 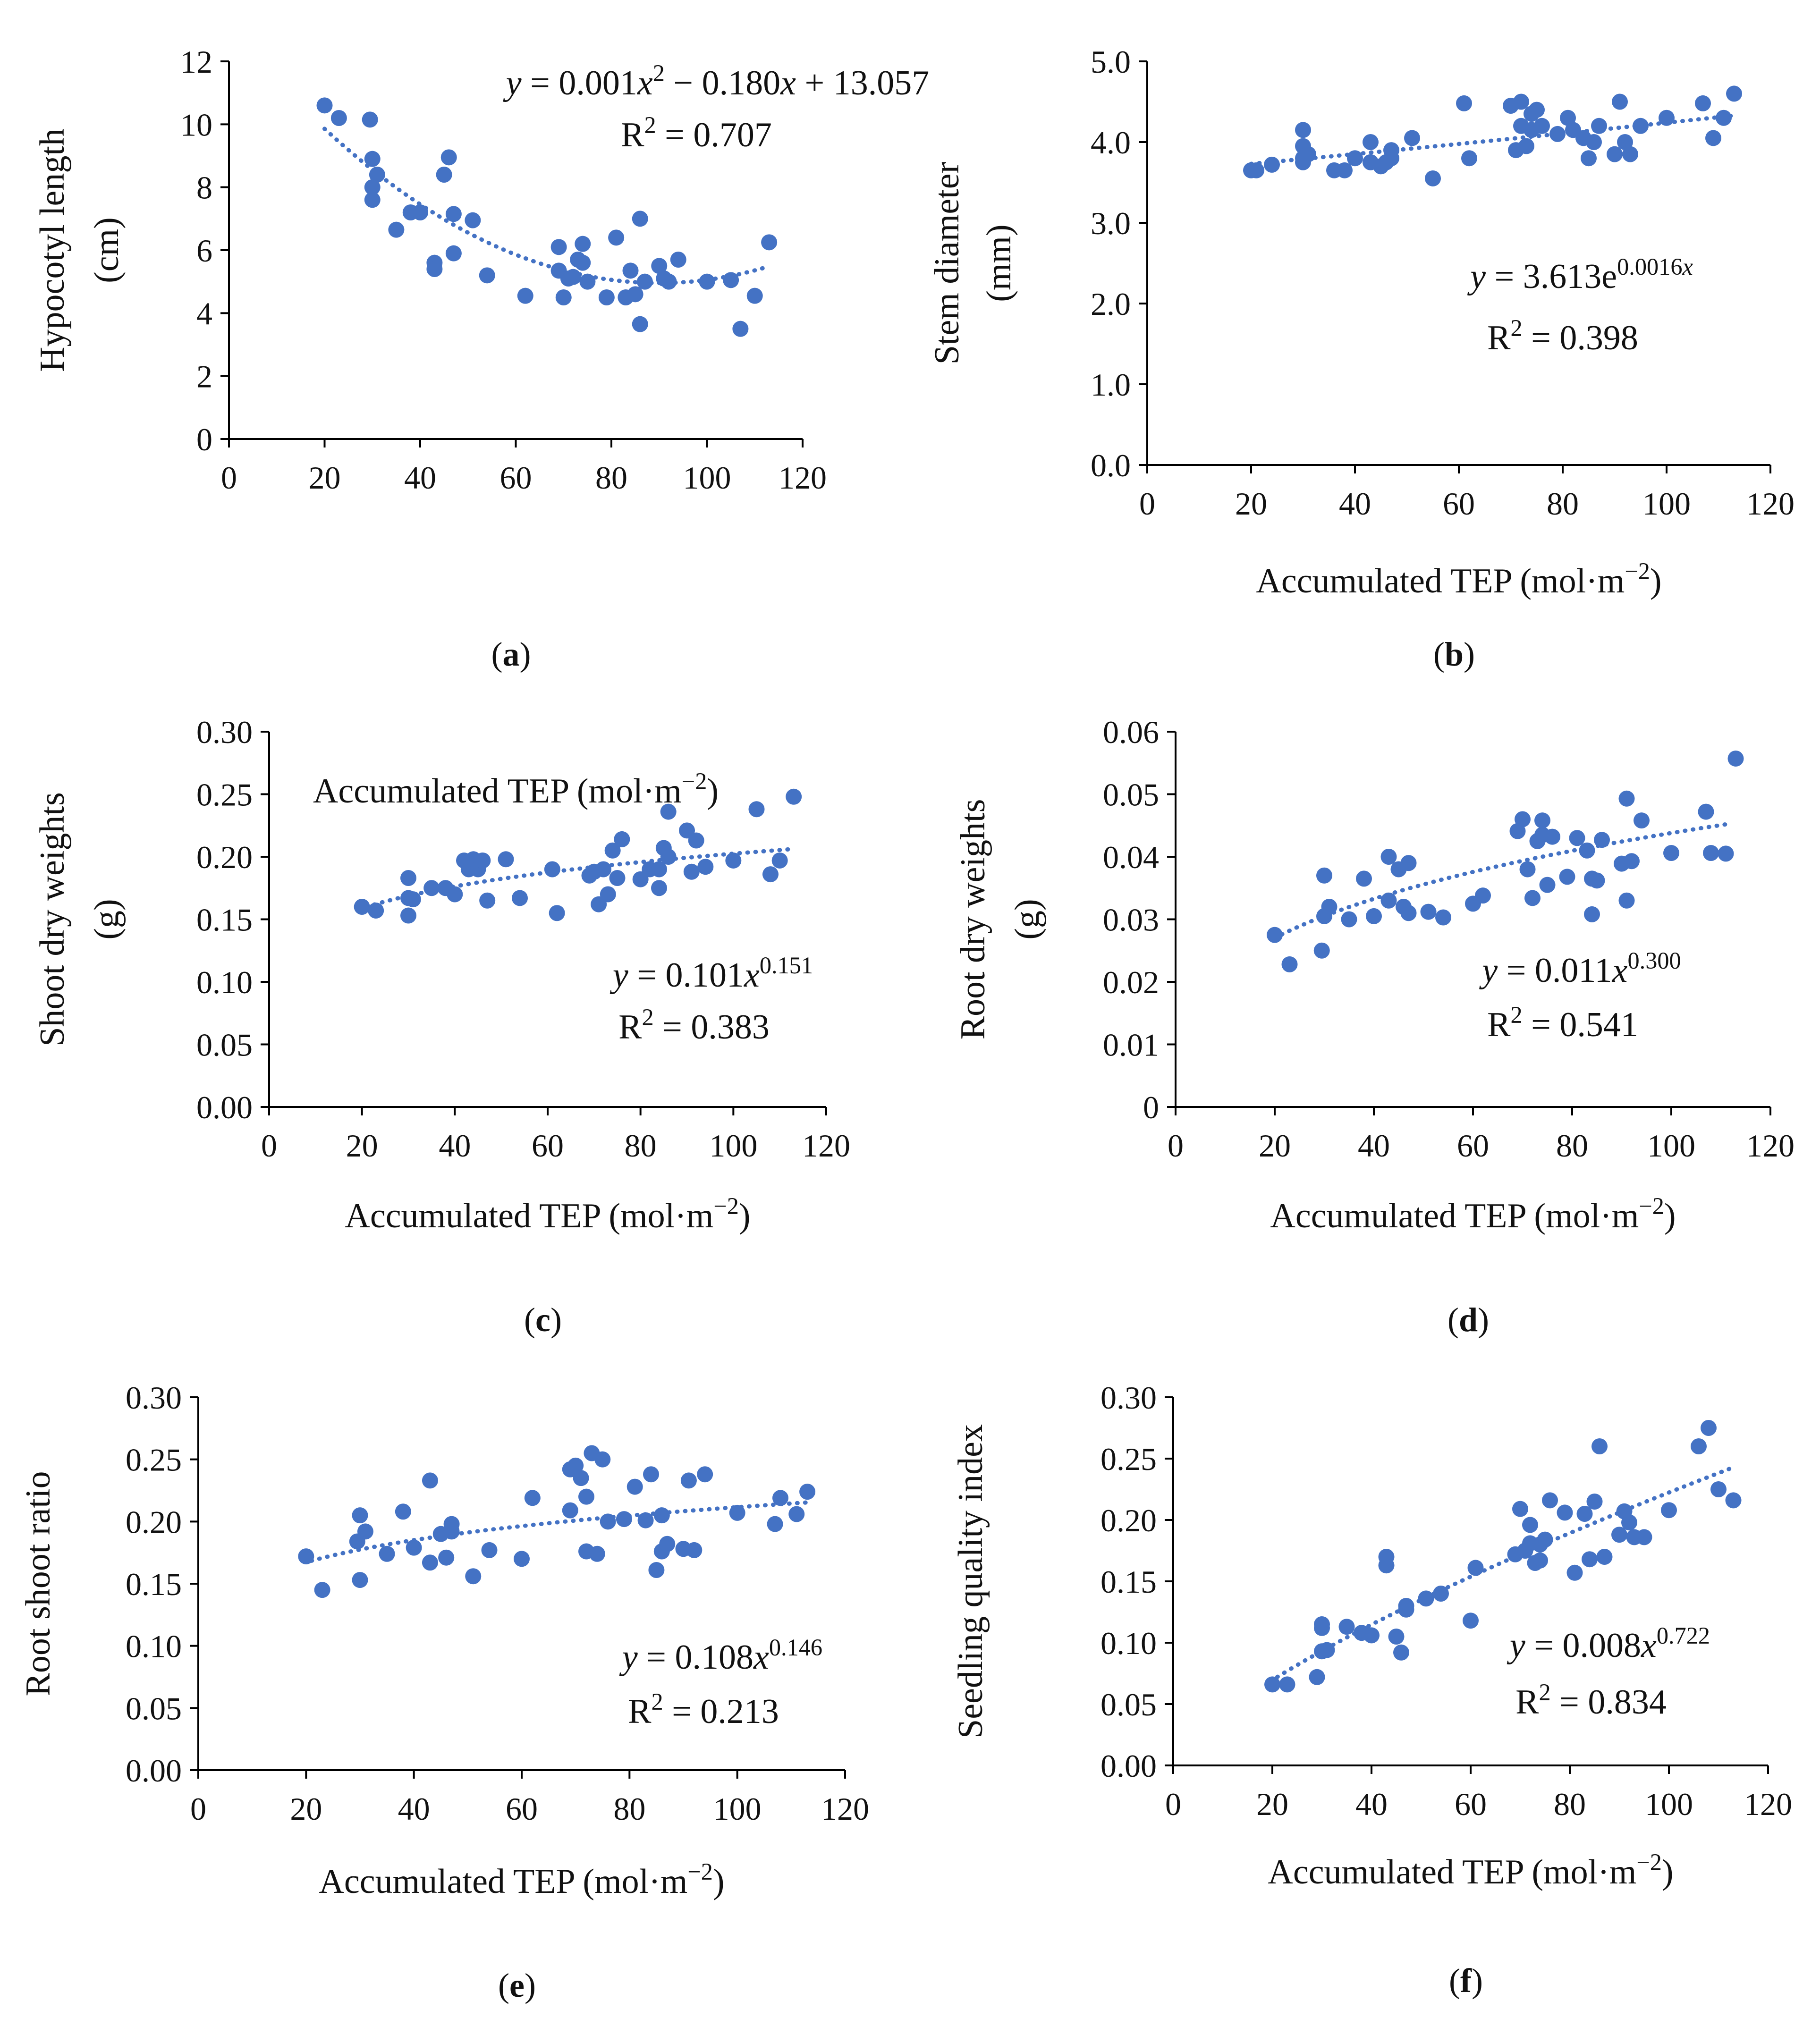 I want to click on y-tick-label: 0.00, so click(x=1128, y=1766).